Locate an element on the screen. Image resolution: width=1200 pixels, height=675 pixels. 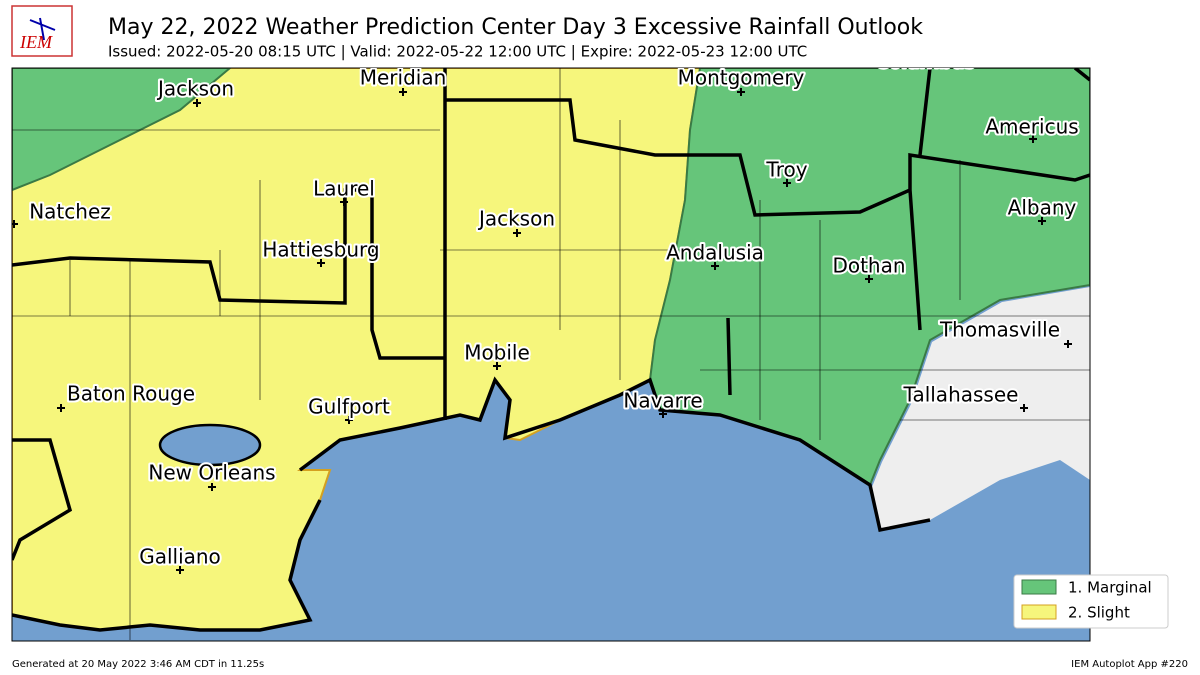
city-label: Meridian is located at coordinates (403, 78).